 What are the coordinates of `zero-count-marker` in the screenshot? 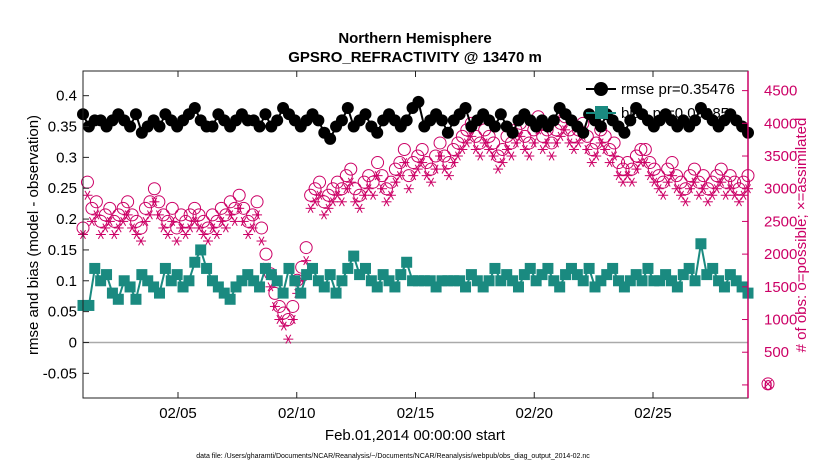 It's located at (768, 384).